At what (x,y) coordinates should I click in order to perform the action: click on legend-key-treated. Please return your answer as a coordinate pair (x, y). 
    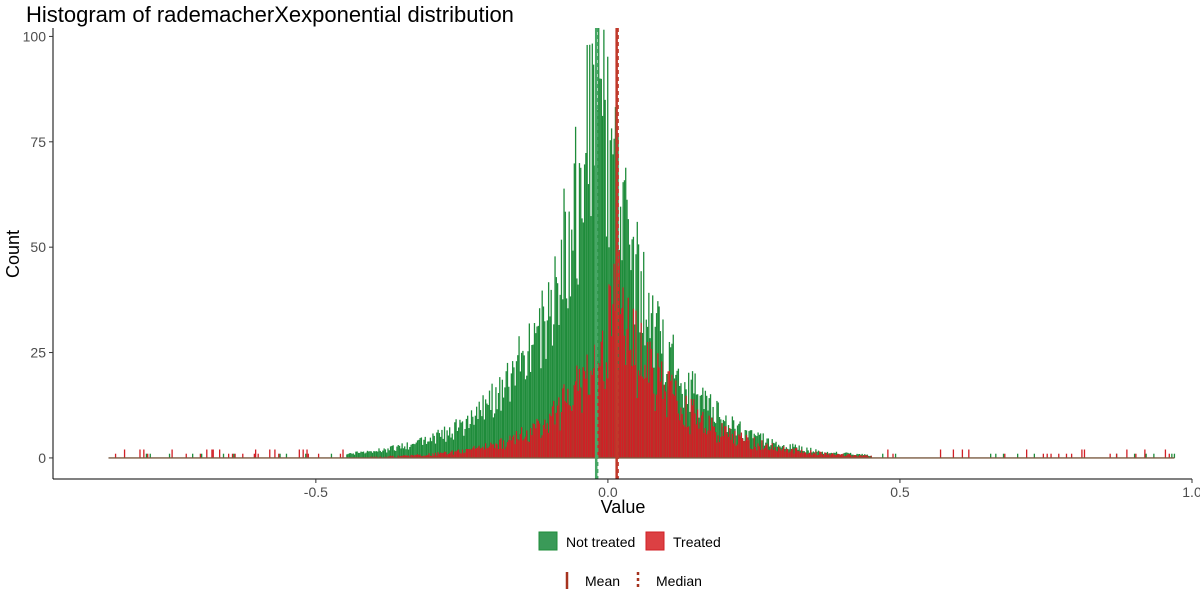
    Looking at the image, I should click on (655, 541).